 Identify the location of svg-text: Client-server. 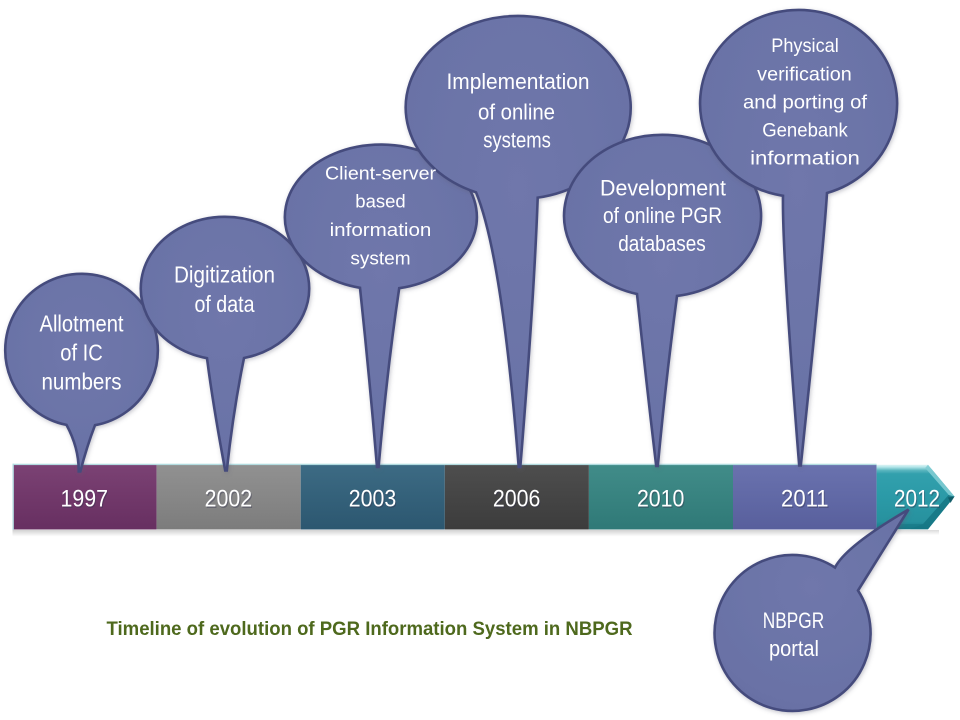
(380, 172).